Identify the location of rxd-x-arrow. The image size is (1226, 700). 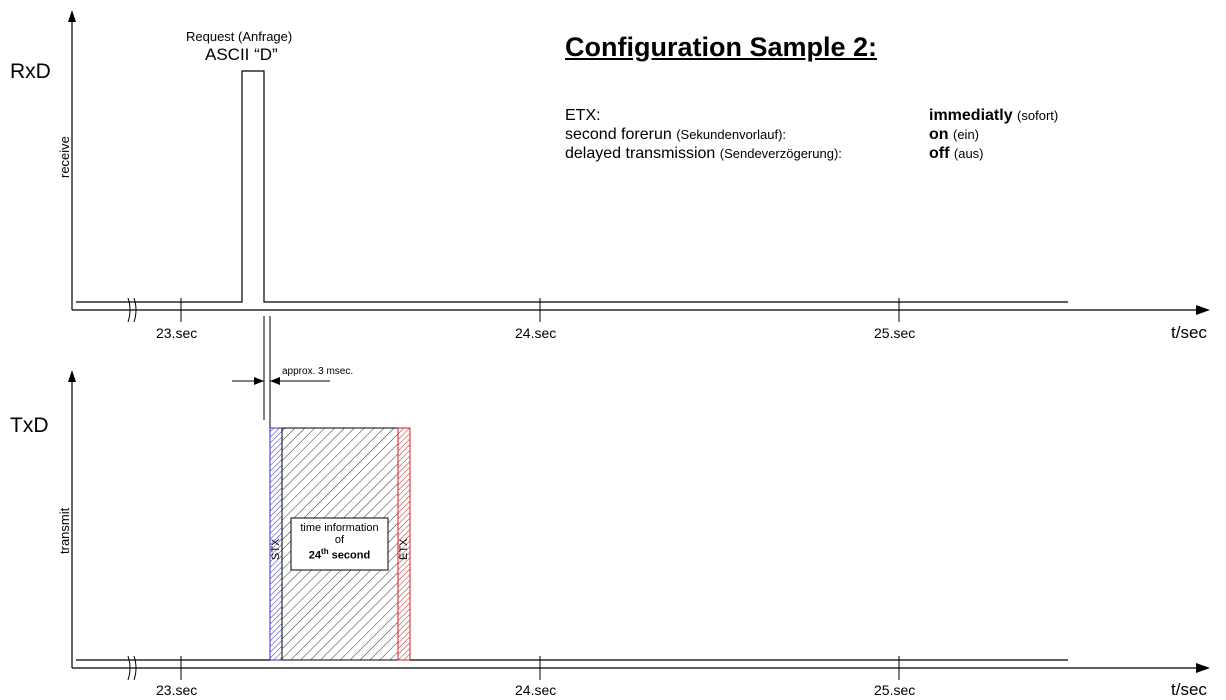
(1203, 310).